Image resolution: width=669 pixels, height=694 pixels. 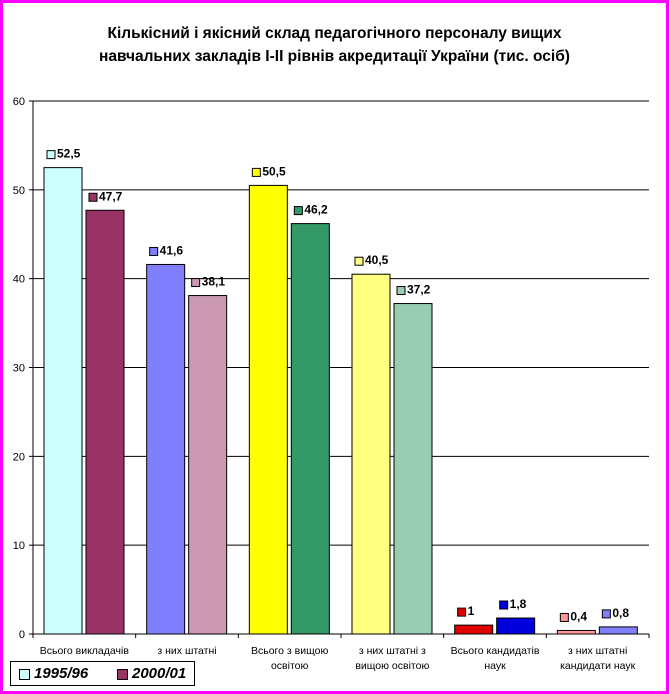 I want to click on data-label: 40,5, so click(x=377, y=260).